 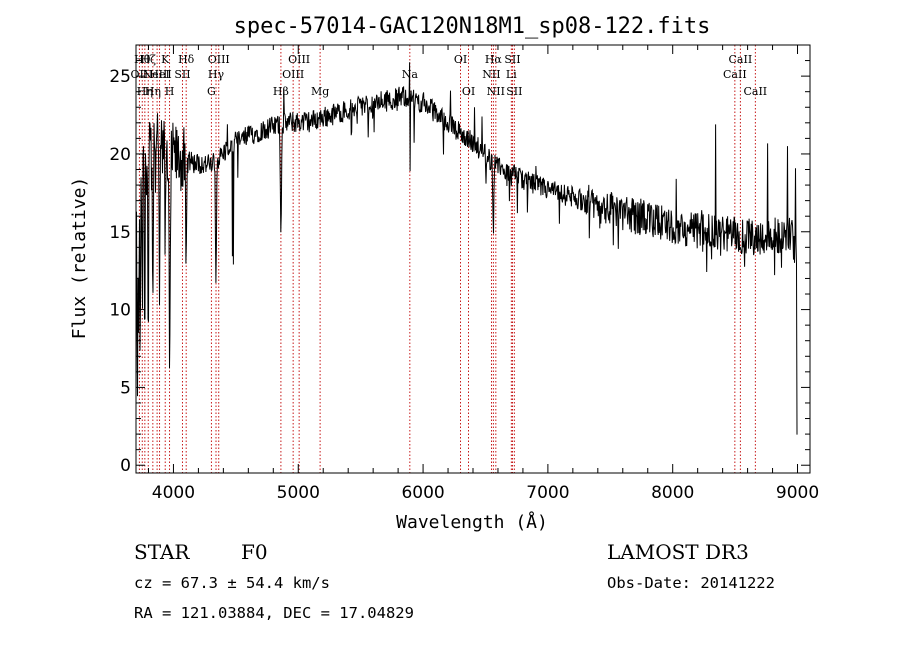 What do you see at coordinates (232, 583) in the screenshot?
I see `redshift-text: cz = 67.3 ± 54.4 km/s` at bounding box center [232, 583].